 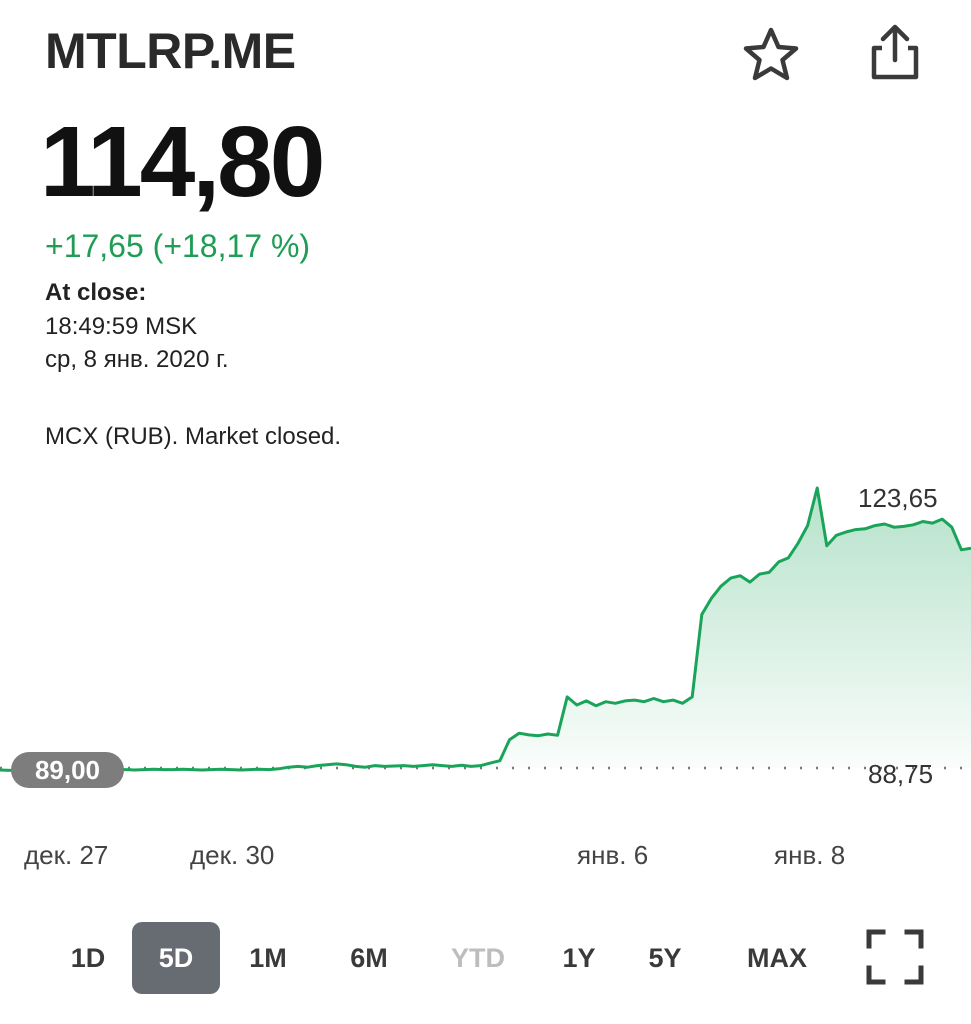 What do you see at coordinates (777, 957) in the screenshot?
I see `range-max-button: MAX` at bounding box center [777, 957].